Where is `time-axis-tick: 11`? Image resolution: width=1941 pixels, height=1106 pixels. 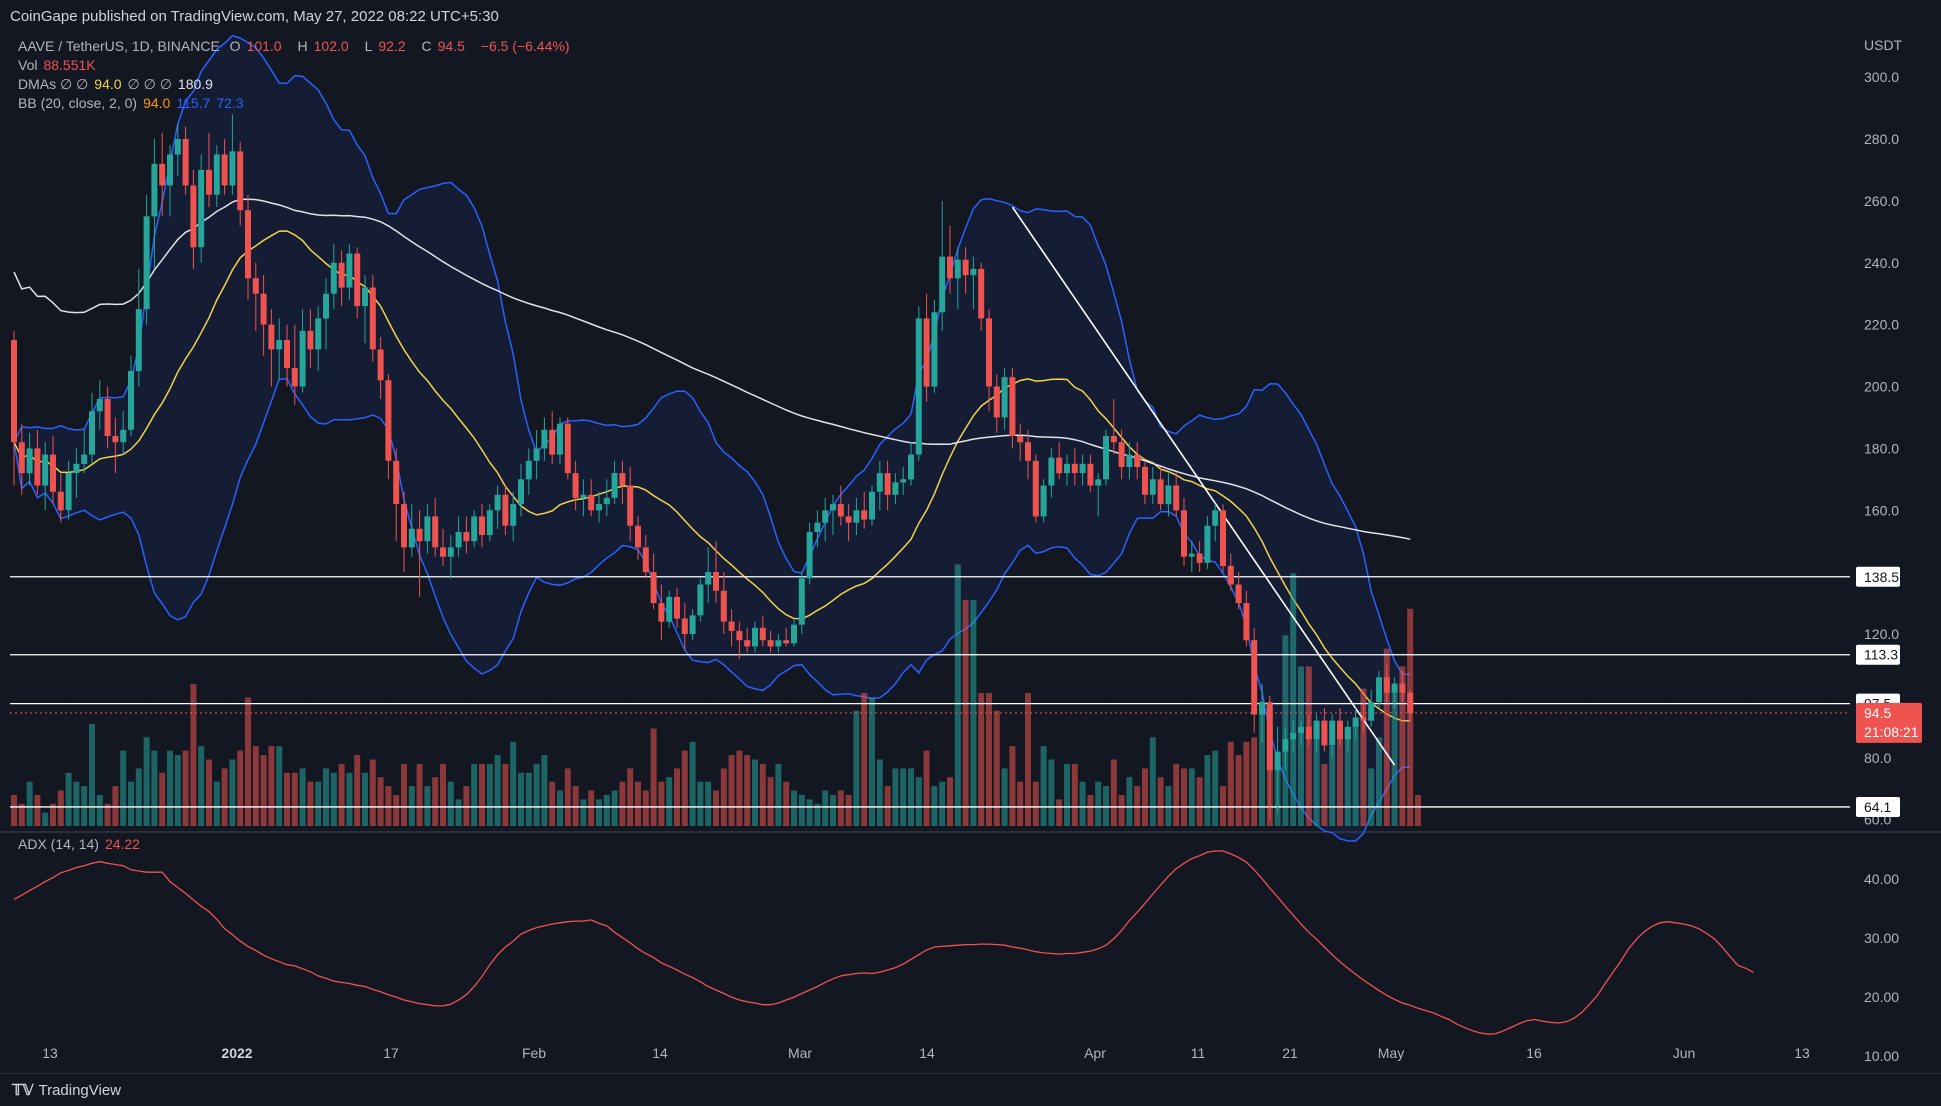
time-axis-tick: 11 is located at coordinates (1198, 1053).